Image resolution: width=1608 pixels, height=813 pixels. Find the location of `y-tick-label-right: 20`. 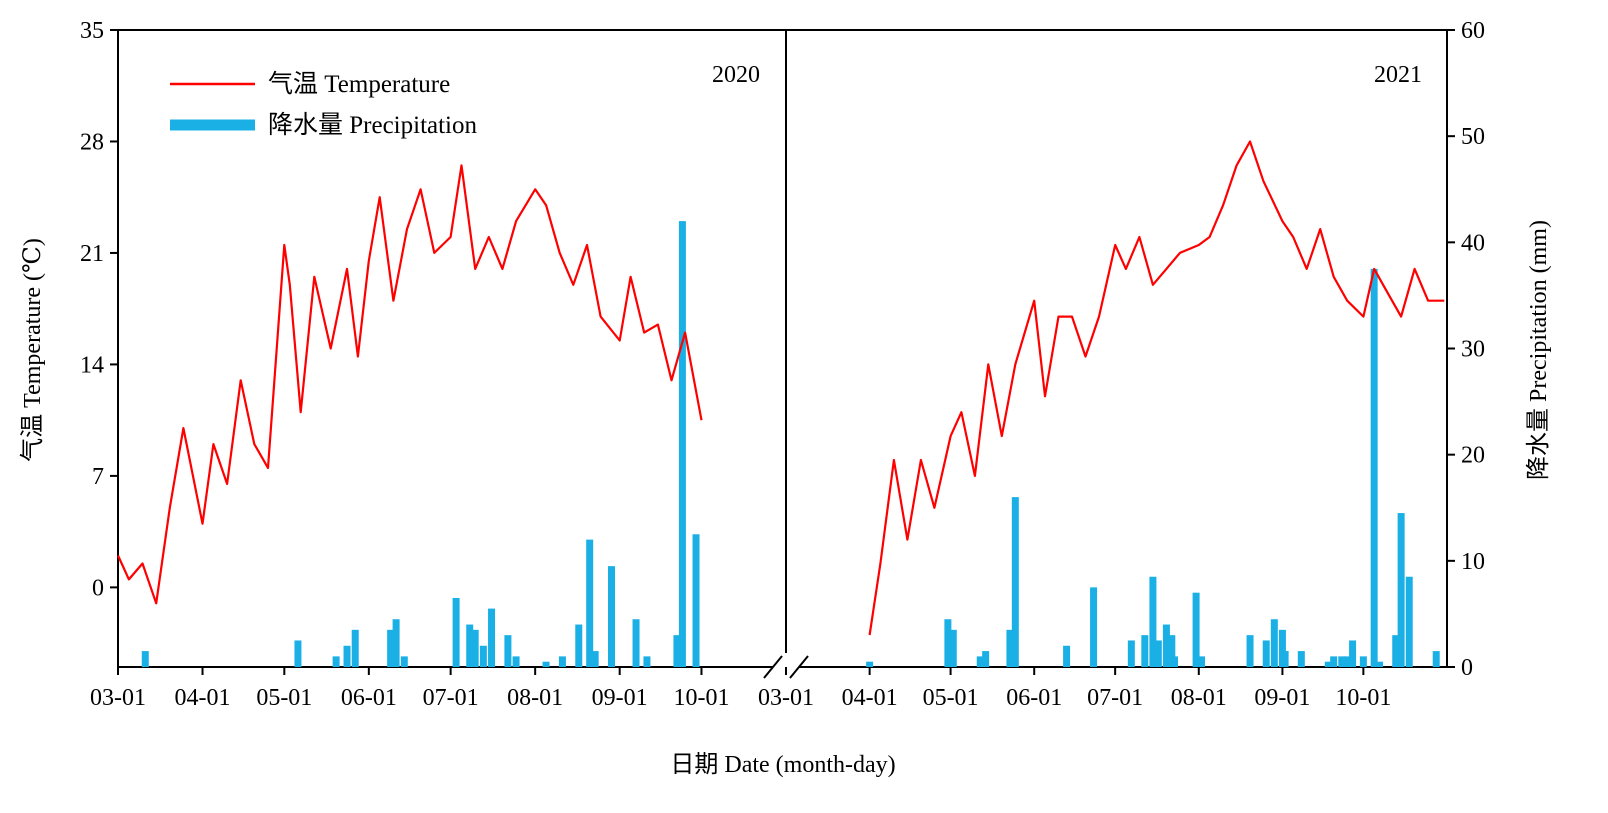

y-tick-label-right: 20 is located at coordinates (1473, 456).